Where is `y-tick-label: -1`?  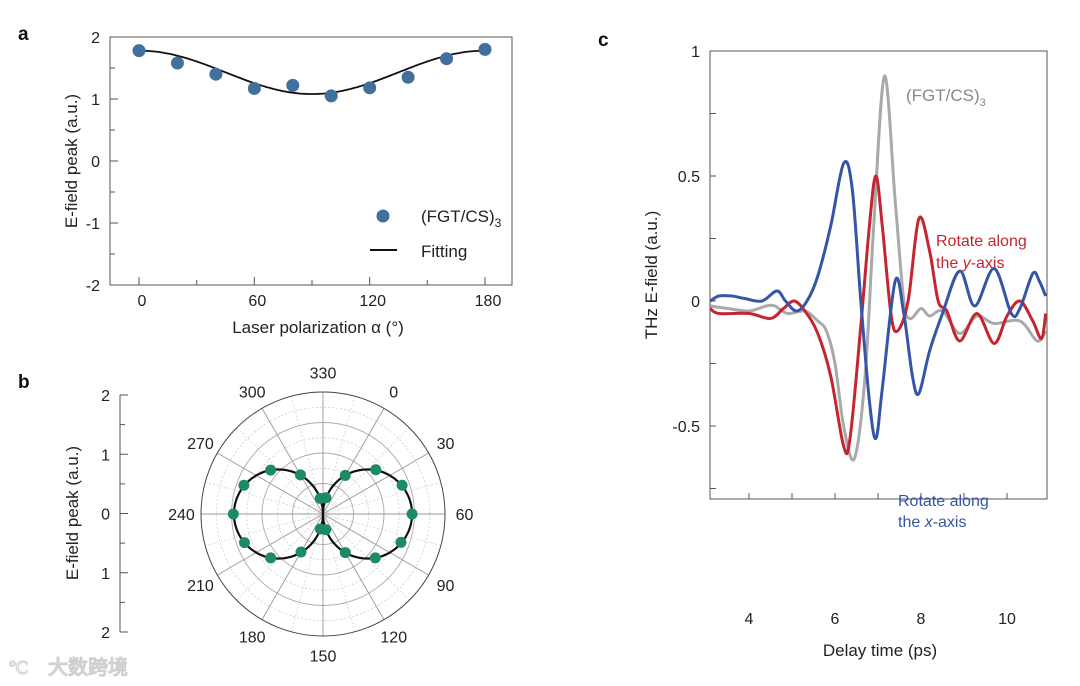 y-tick-label: -1 is located at coordinates (93, 224).